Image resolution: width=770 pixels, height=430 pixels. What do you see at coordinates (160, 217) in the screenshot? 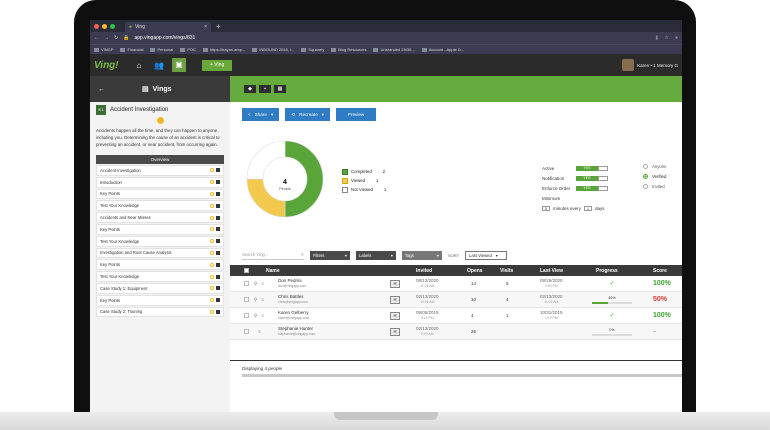
I see `sidebar-item: Accidents and Near Misses` at bounding box center [160, 217].